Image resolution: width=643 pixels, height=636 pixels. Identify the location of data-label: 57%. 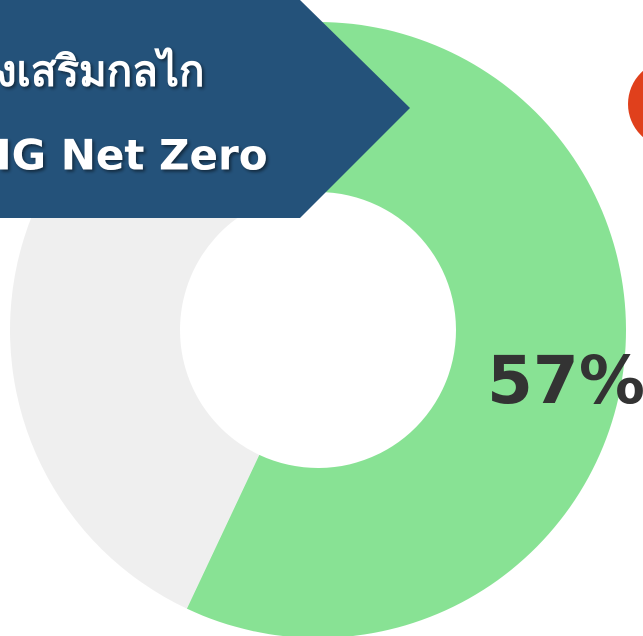
(565, 380).